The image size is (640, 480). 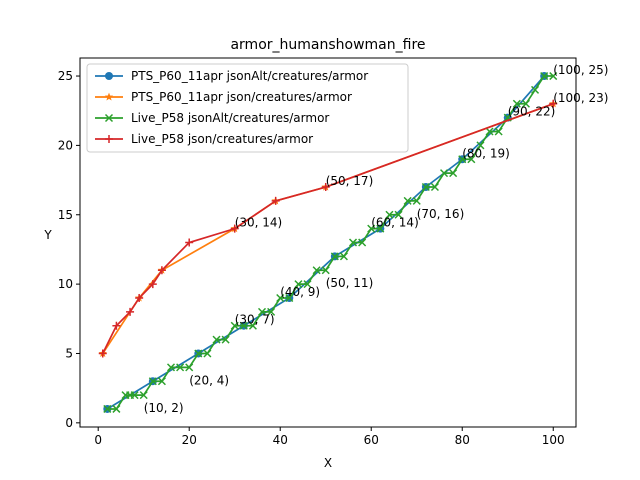 I want to click on legend-entry: PTS_P60_11apr json/creatures/armor, so click(x=223, y=97).